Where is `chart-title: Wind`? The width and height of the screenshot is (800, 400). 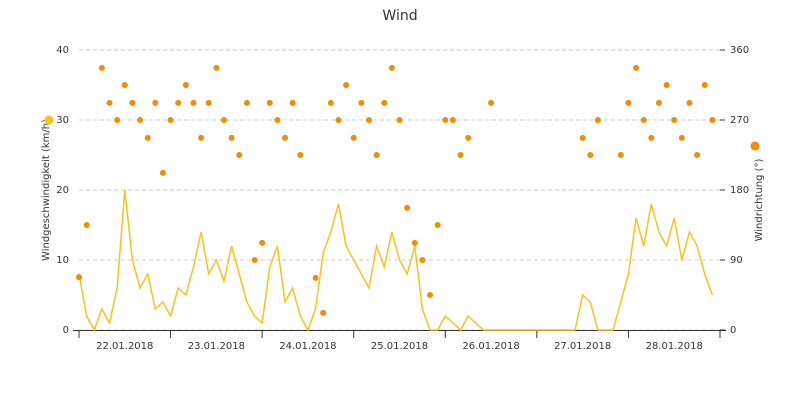
chart-title: Wind is located at coordinates (399, 16).